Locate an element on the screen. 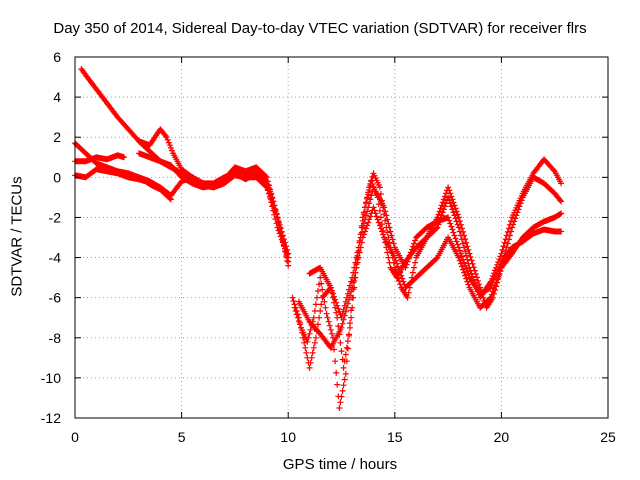 Image resolution: width=640 pixels, height=480 pixels. x-tick-label: 20 is located at coordinates (502, 437).